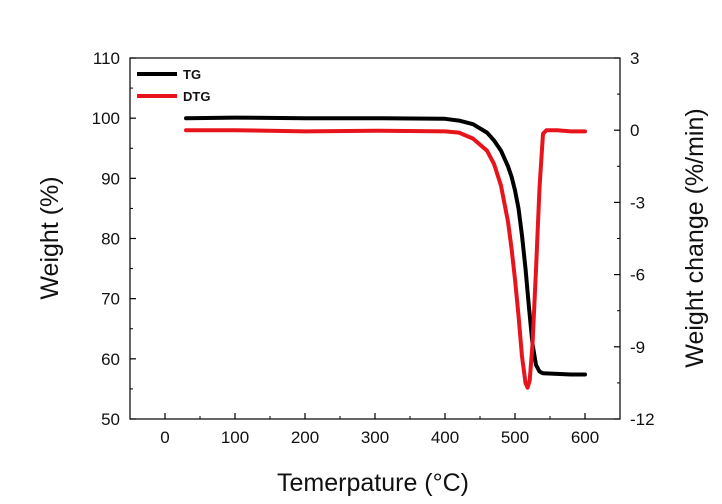 Image resolution: width=722 pixels, height=504 pixels. What do you see at coordinates (637, 275) in the screenshot?
I see `y-right-tick-label: -6` at bounding box center [637, 275].